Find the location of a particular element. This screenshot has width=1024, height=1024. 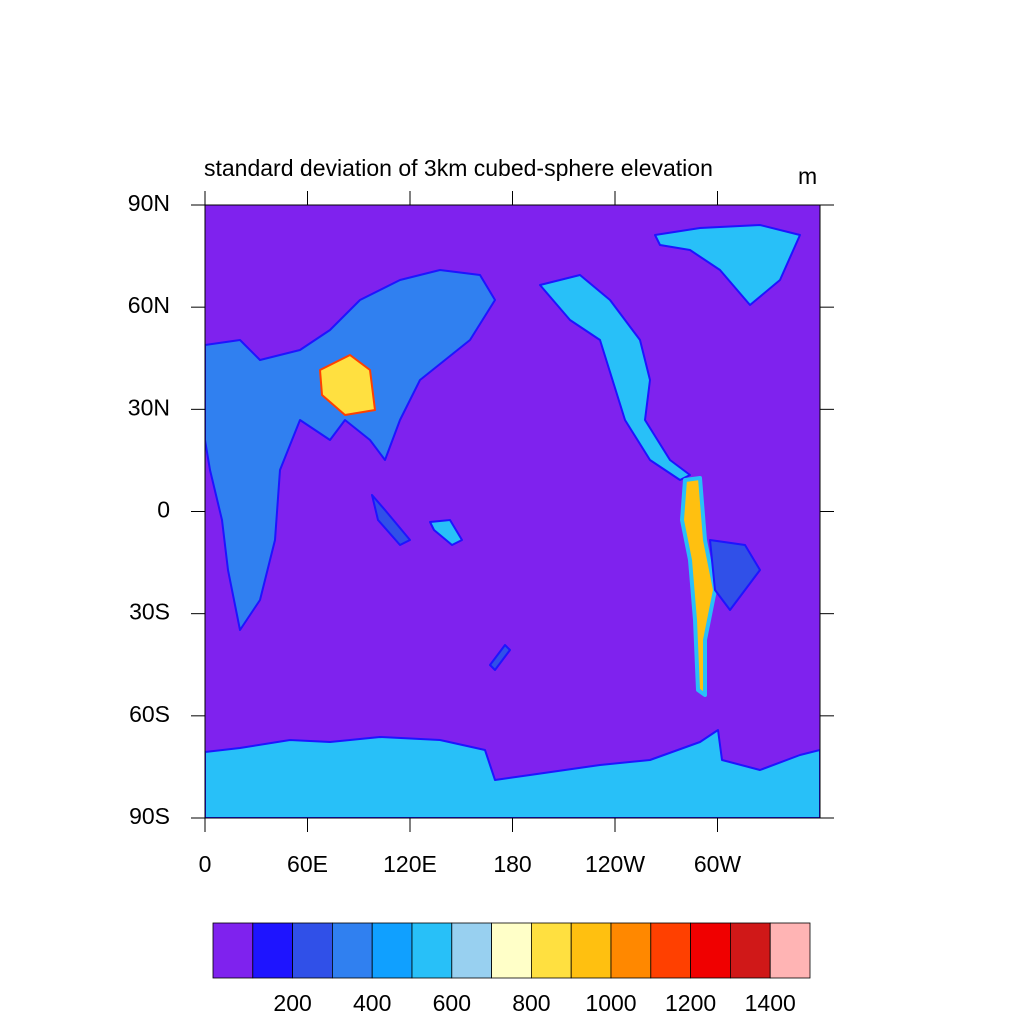

y-tick-label: 30S is located at coordinates (149, 612).